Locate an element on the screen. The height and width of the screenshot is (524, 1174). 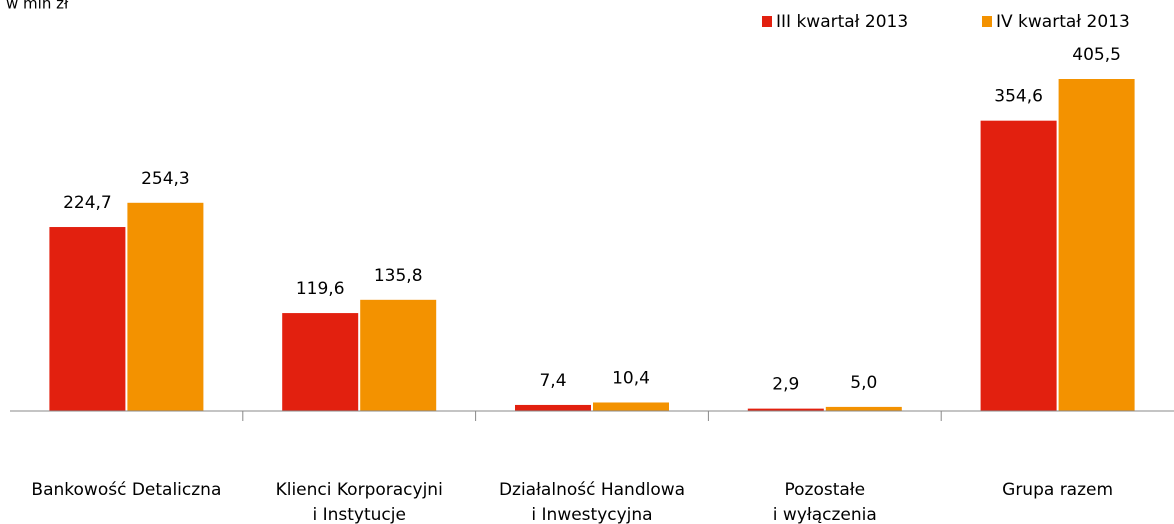
value-label: 354,6 is located at coordinates (1018, 97).